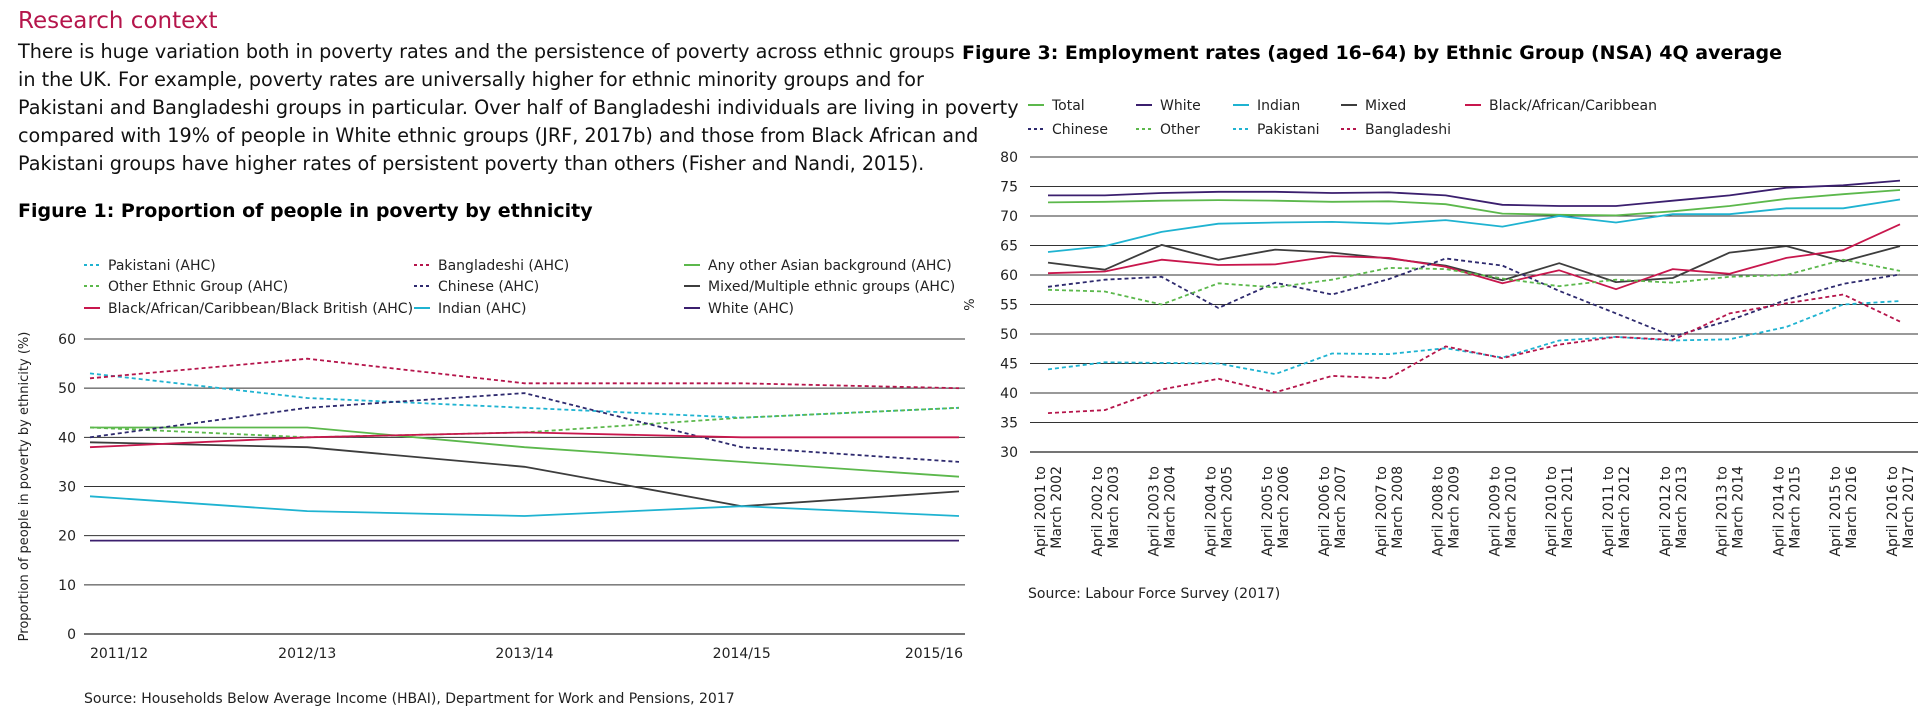 Image resolution: width=1920 pixels, height=724 pixels. What do you see at coordinates (1560, 511) in the screenshot?
I see `x-tick-label: April 2010 toMarch 2011` at bounding box center [1560, 511].